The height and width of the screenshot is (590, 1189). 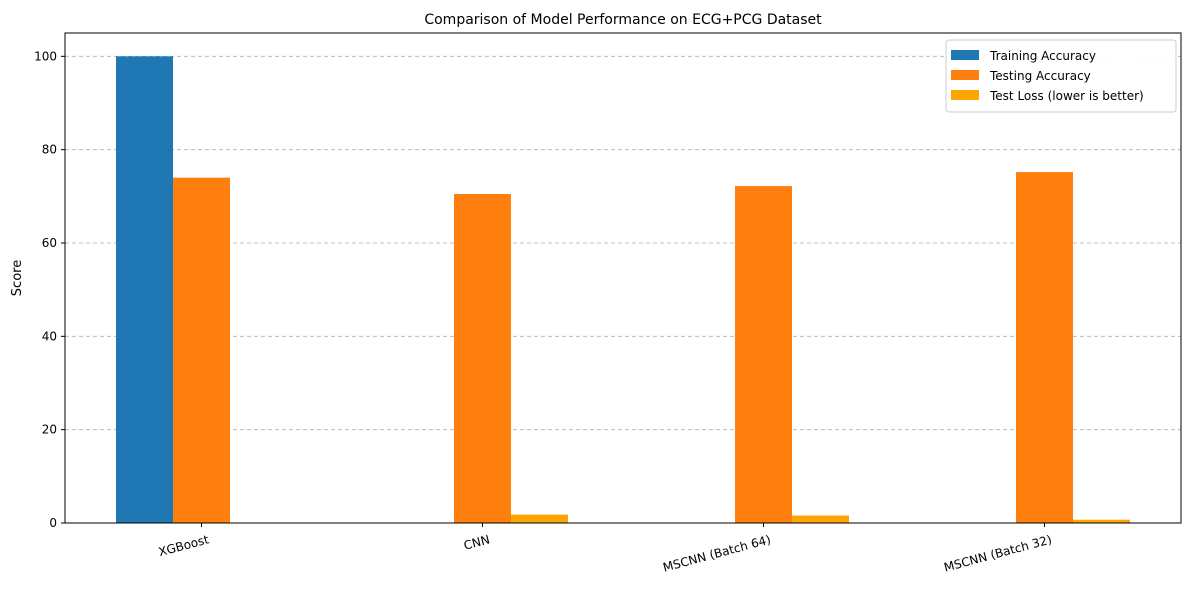 I want to click on legend-frame, so click(x=1061, y=76).